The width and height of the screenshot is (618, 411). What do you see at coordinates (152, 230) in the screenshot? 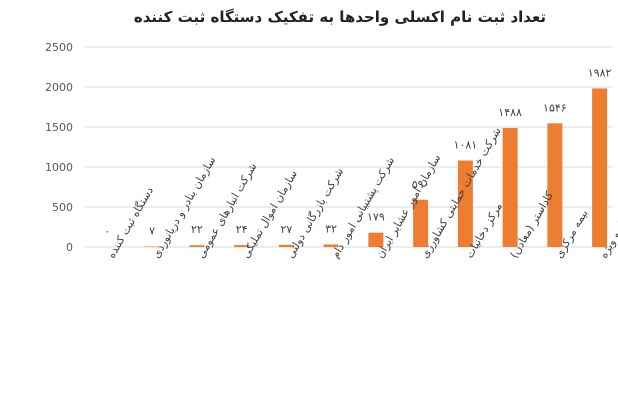
I see `data-label: ۷` at bounding box center [152, 230].